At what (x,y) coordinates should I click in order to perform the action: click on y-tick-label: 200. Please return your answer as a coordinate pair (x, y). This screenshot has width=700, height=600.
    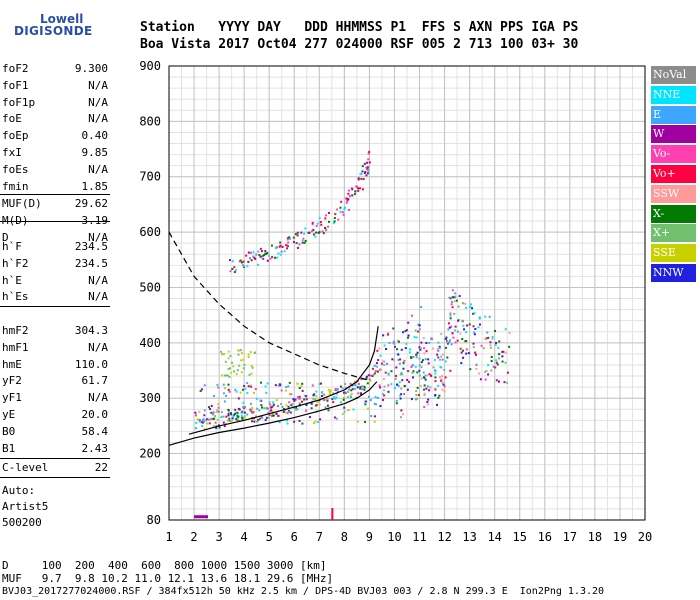
    Looking at the image, I should click on (150, 454).